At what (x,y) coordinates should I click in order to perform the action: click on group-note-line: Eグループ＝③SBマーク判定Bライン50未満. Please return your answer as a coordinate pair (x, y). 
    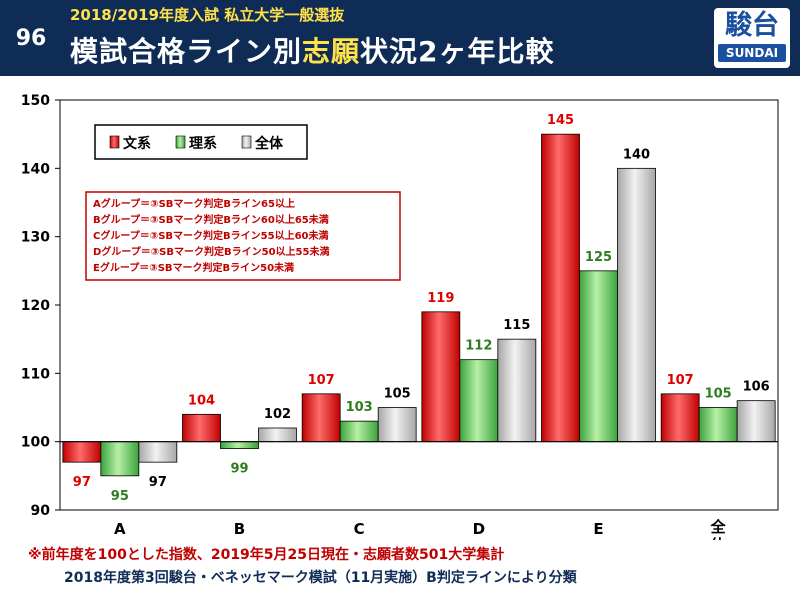
    Looking at the image, I should click on (193, 267).